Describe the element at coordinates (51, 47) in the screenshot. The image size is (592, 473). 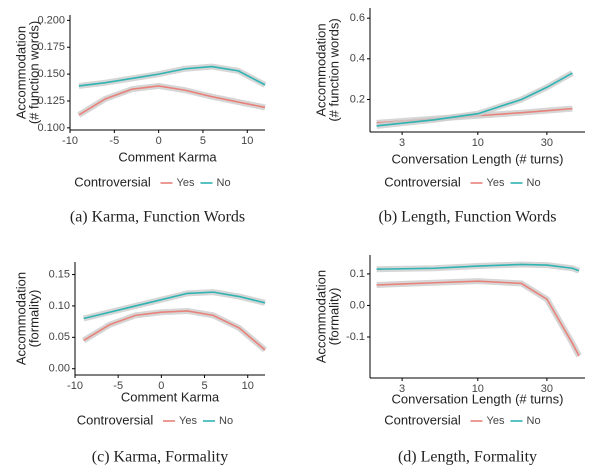
I see `y-tick-label: 0.175` at that location.